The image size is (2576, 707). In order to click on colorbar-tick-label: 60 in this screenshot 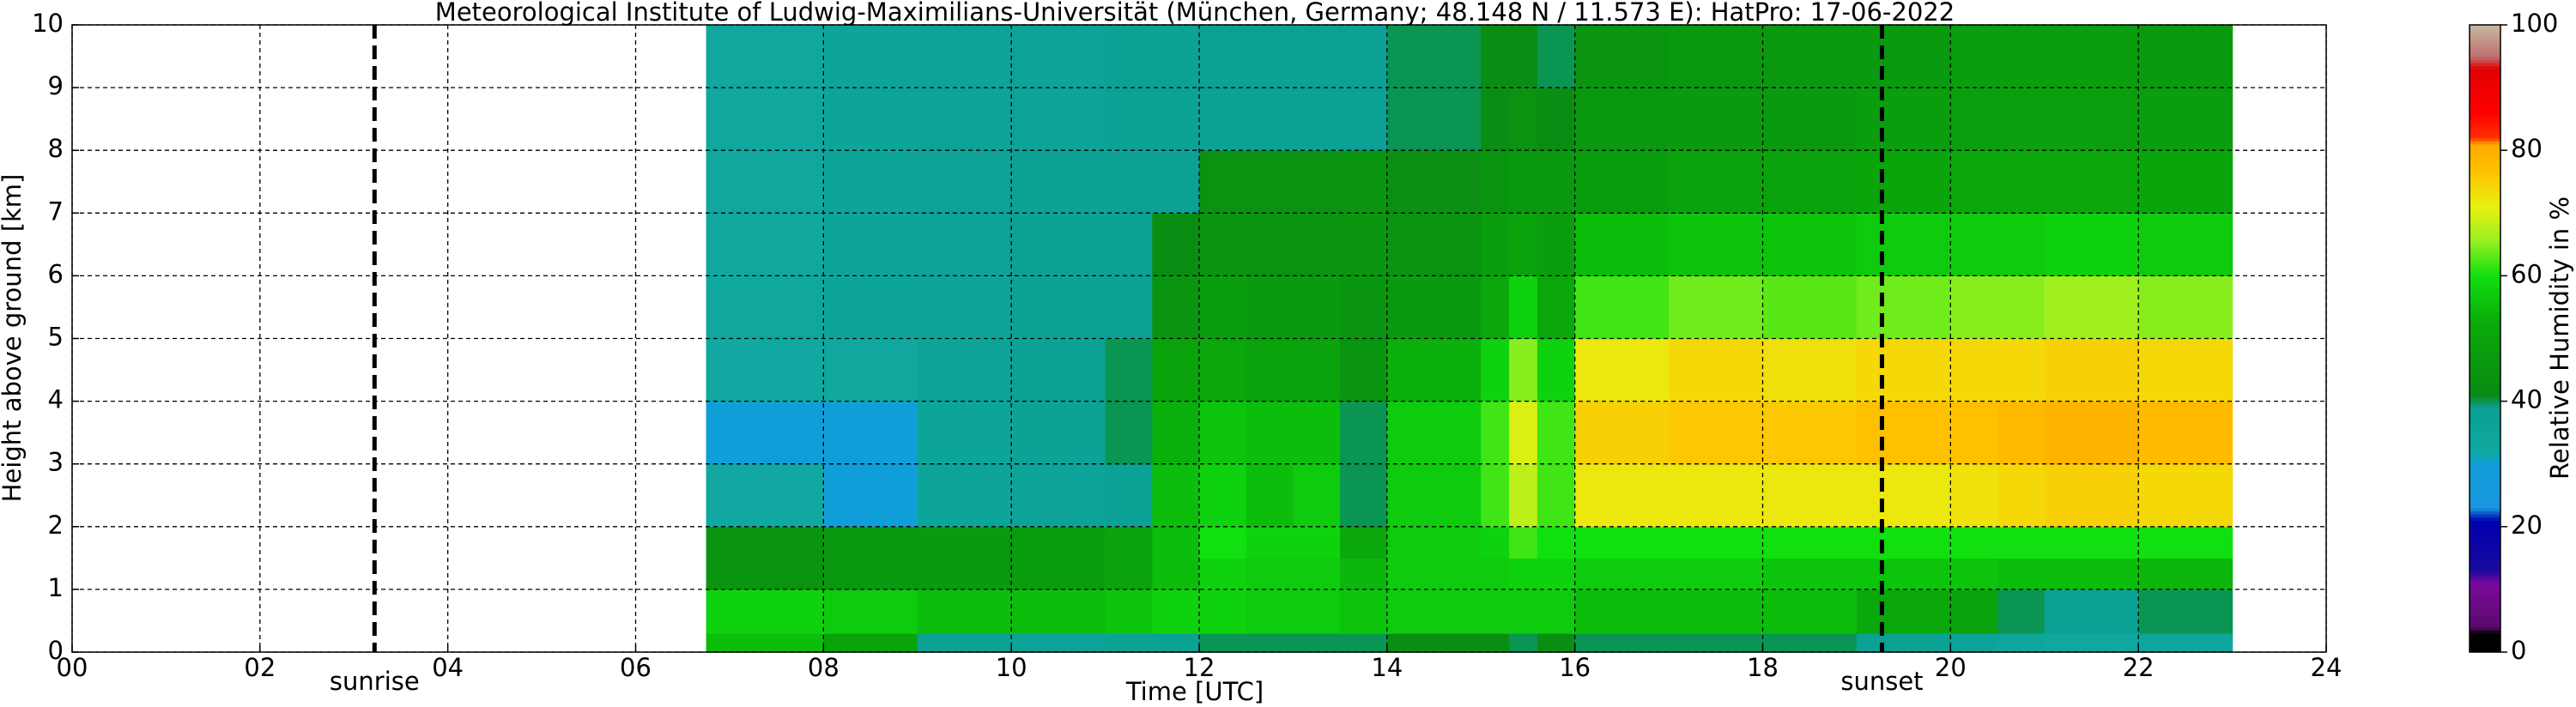, I will do `click(2527, 273)`.